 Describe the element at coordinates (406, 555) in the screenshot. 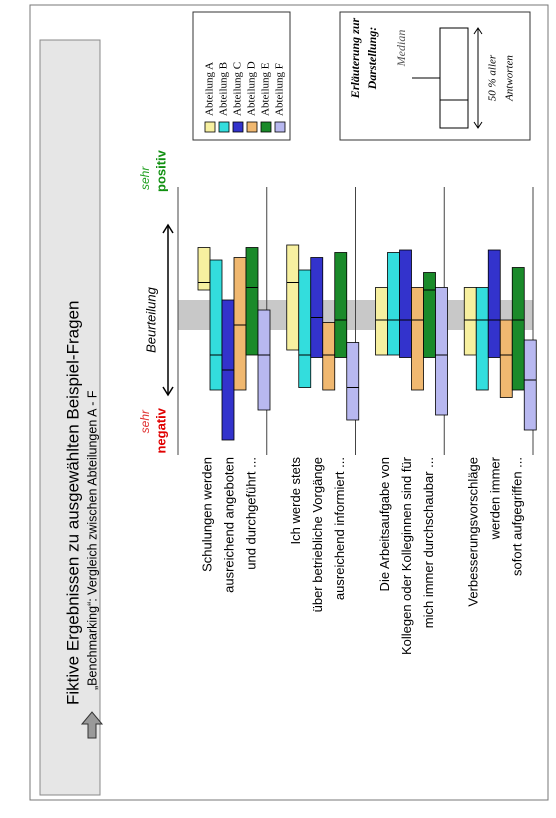

I see `question-label: Kollegen oder Kolleginnen sind für` at that location.